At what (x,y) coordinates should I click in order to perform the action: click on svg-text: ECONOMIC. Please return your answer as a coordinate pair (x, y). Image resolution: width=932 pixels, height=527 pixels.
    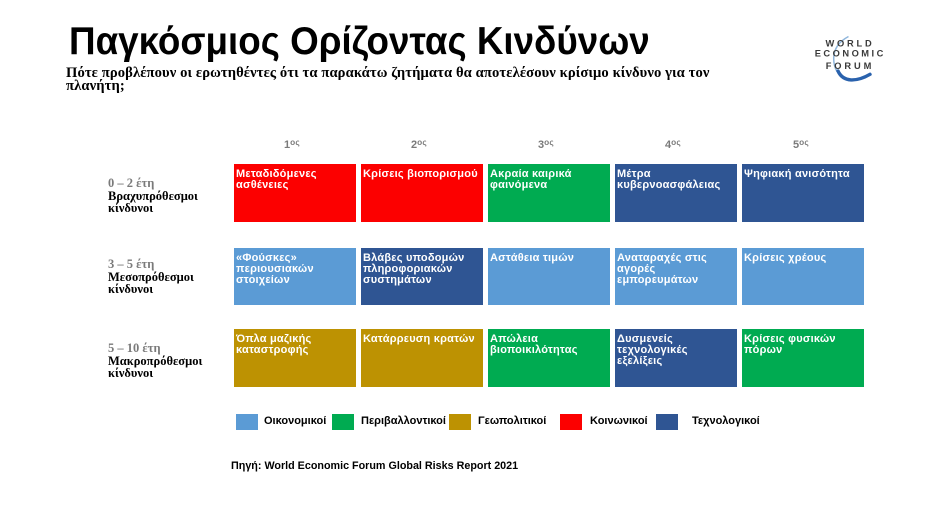
    Looking at the image, I should click on (850, 54).